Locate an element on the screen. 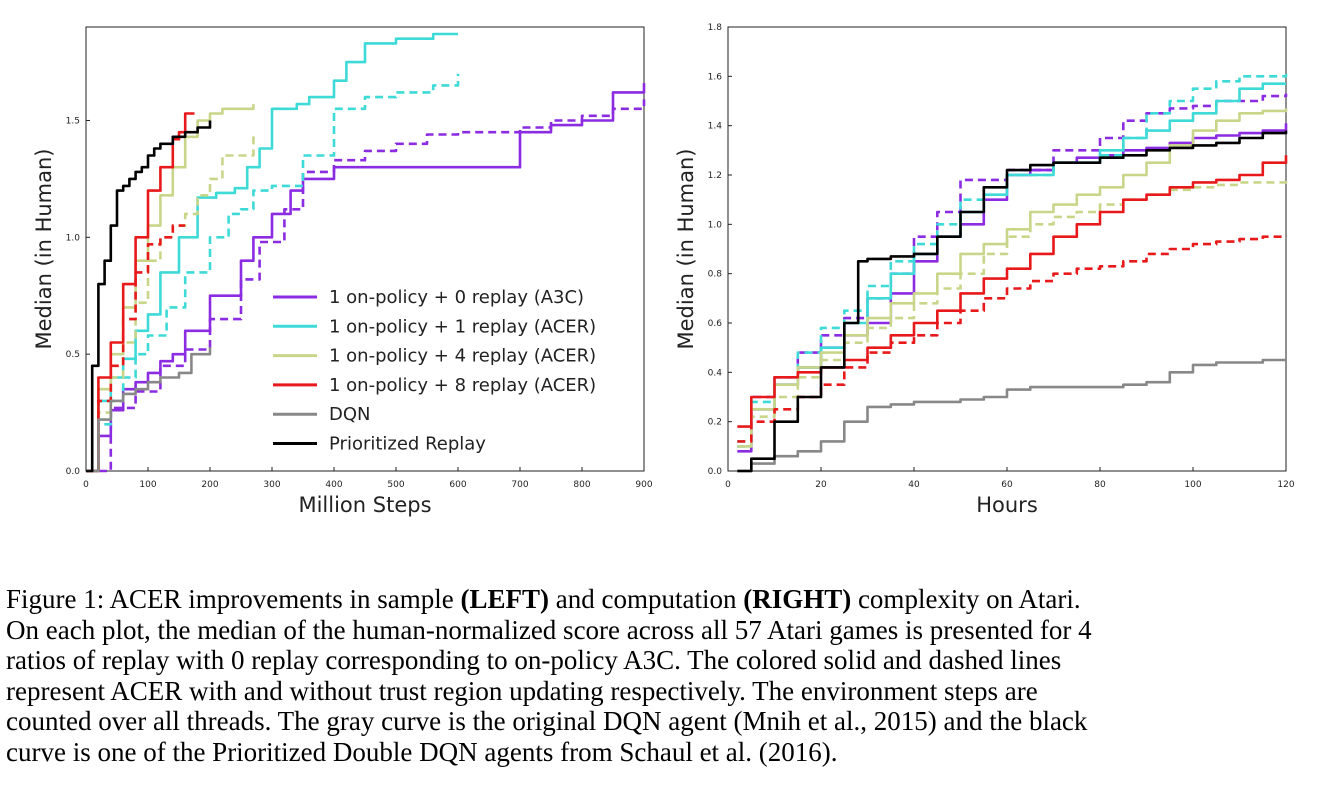 Image resolution: width=1339 pixels, height=812 pixels. right-x-tick-label: 40 is located at coordinates (914, 485).